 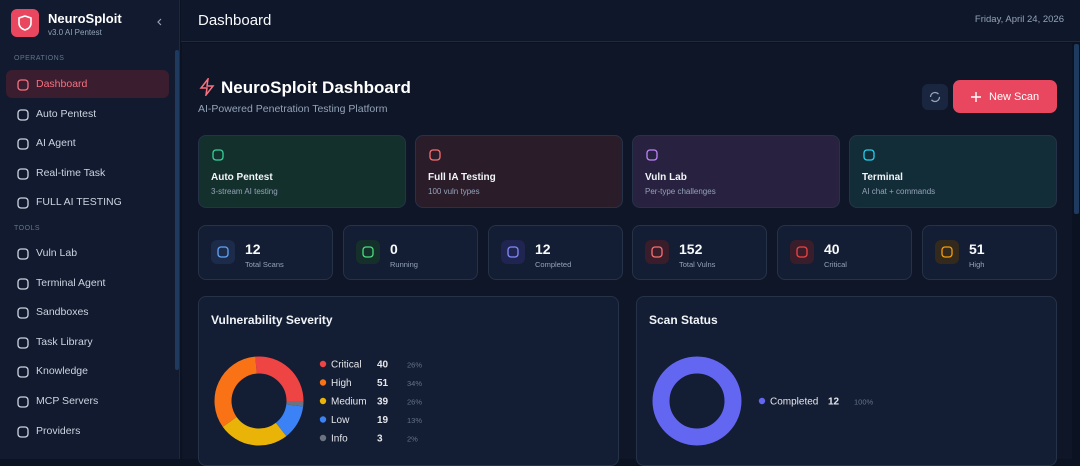 I want to click on card-desc: 100 vuln types, so click(x=454, y=191).